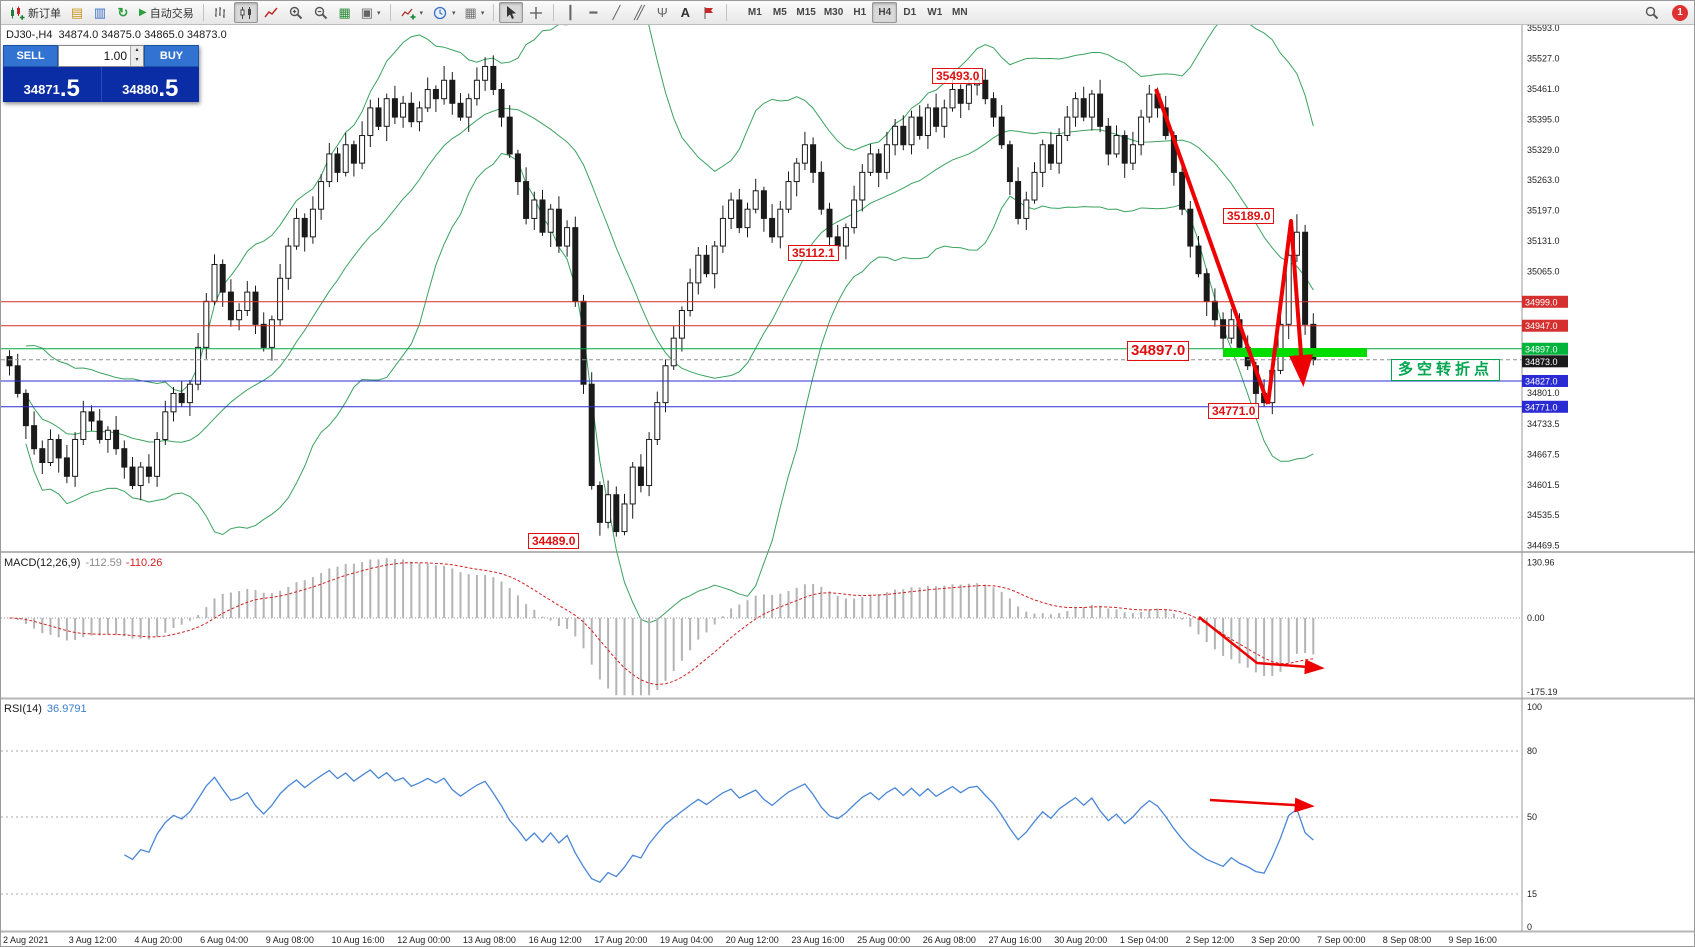  Describe the element at coordinates (1680, 12) in the screenshot. I see `notification-badge: 1` at that location.